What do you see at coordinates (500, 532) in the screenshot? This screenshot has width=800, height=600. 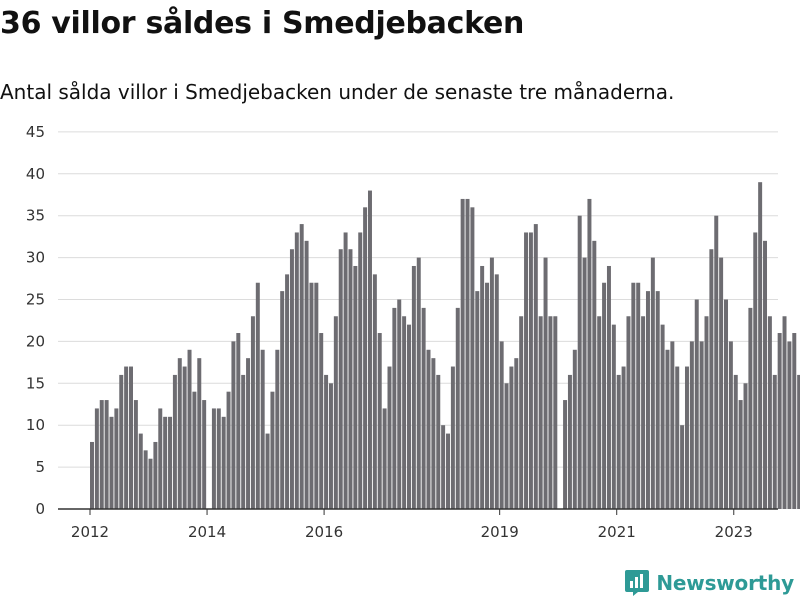 I see `x-tick-label: 2019` at bounding box center [500, 532].